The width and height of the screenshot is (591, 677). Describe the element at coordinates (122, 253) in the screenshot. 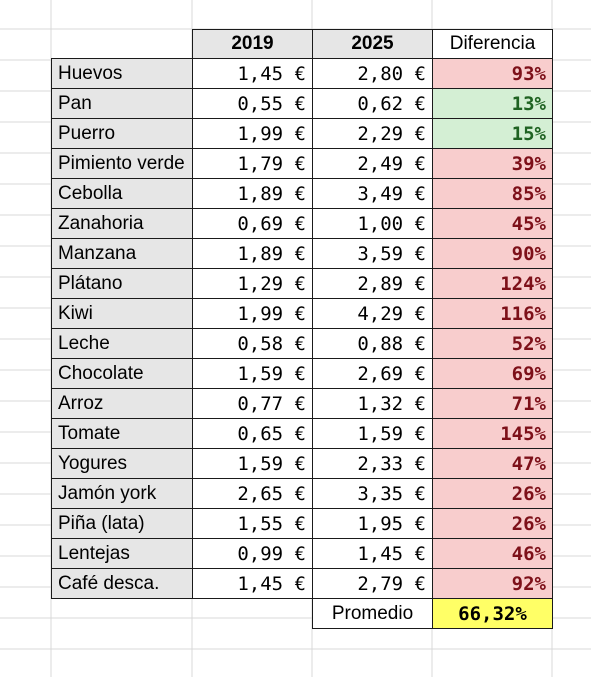

I see `product-name-cell: Manzana` at that location.